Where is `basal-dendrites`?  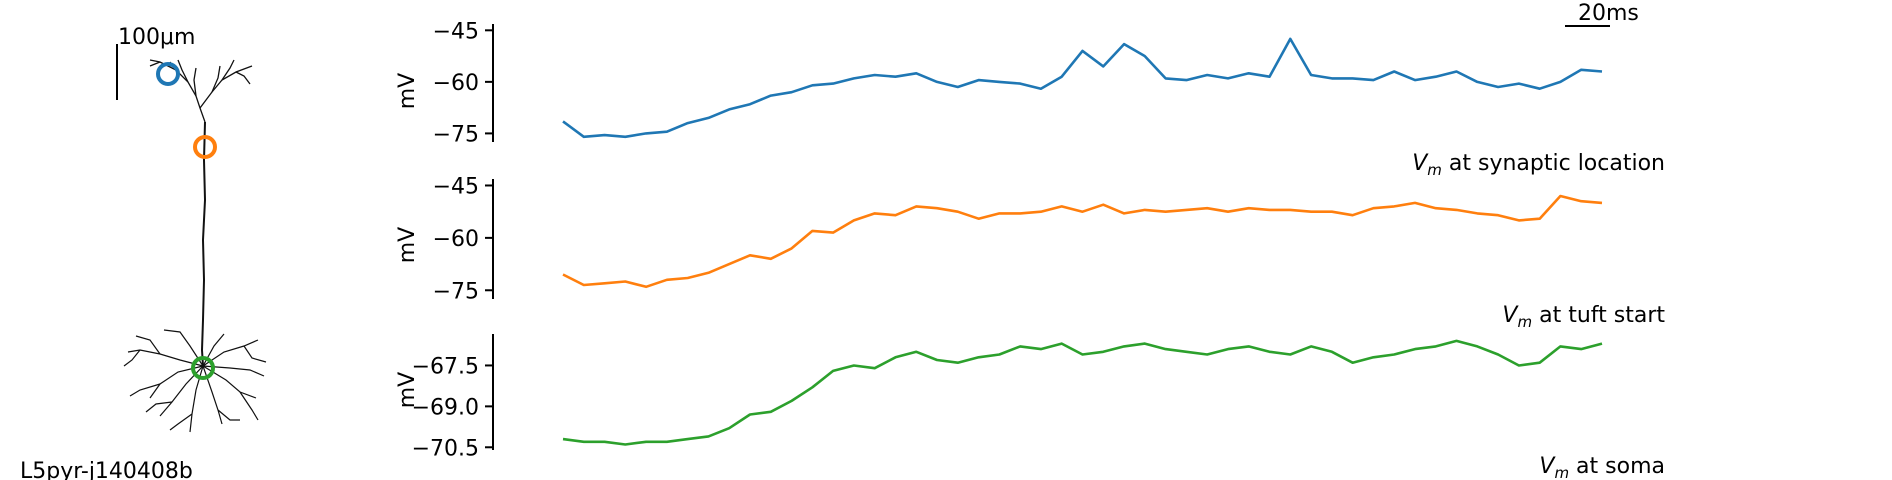
basal-dendrites is located at coordinates (195, 381).